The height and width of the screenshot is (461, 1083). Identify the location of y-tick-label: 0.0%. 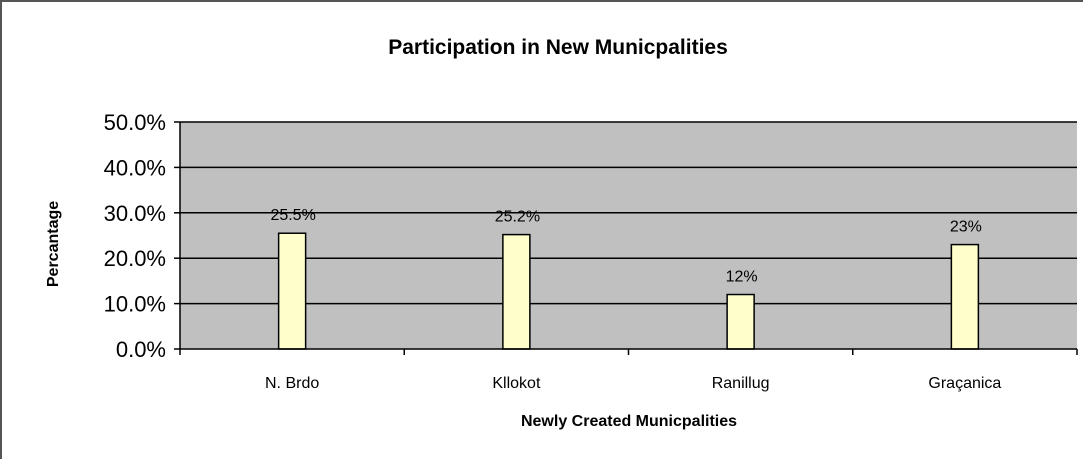
(141, 349).